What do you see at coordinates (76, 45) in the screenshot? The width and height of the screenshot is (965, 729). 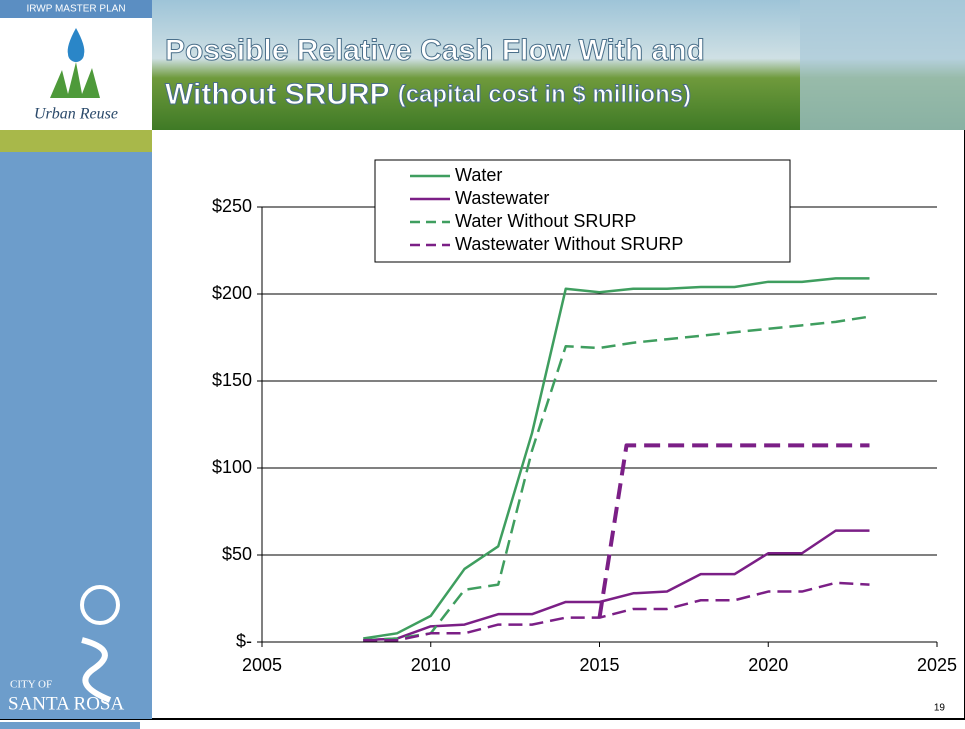 I see `drop-icon` at bounding box center [76, 45].